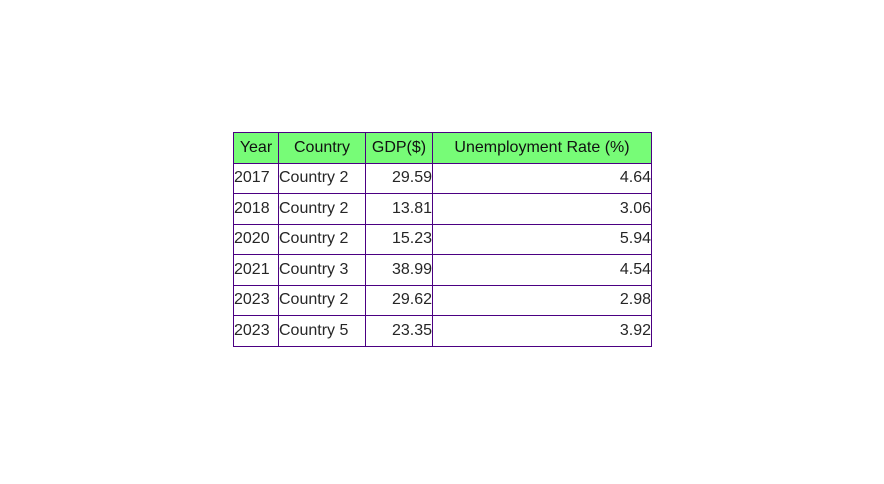  I want to click on cell-gdp: 13.81, so click(399, 209).